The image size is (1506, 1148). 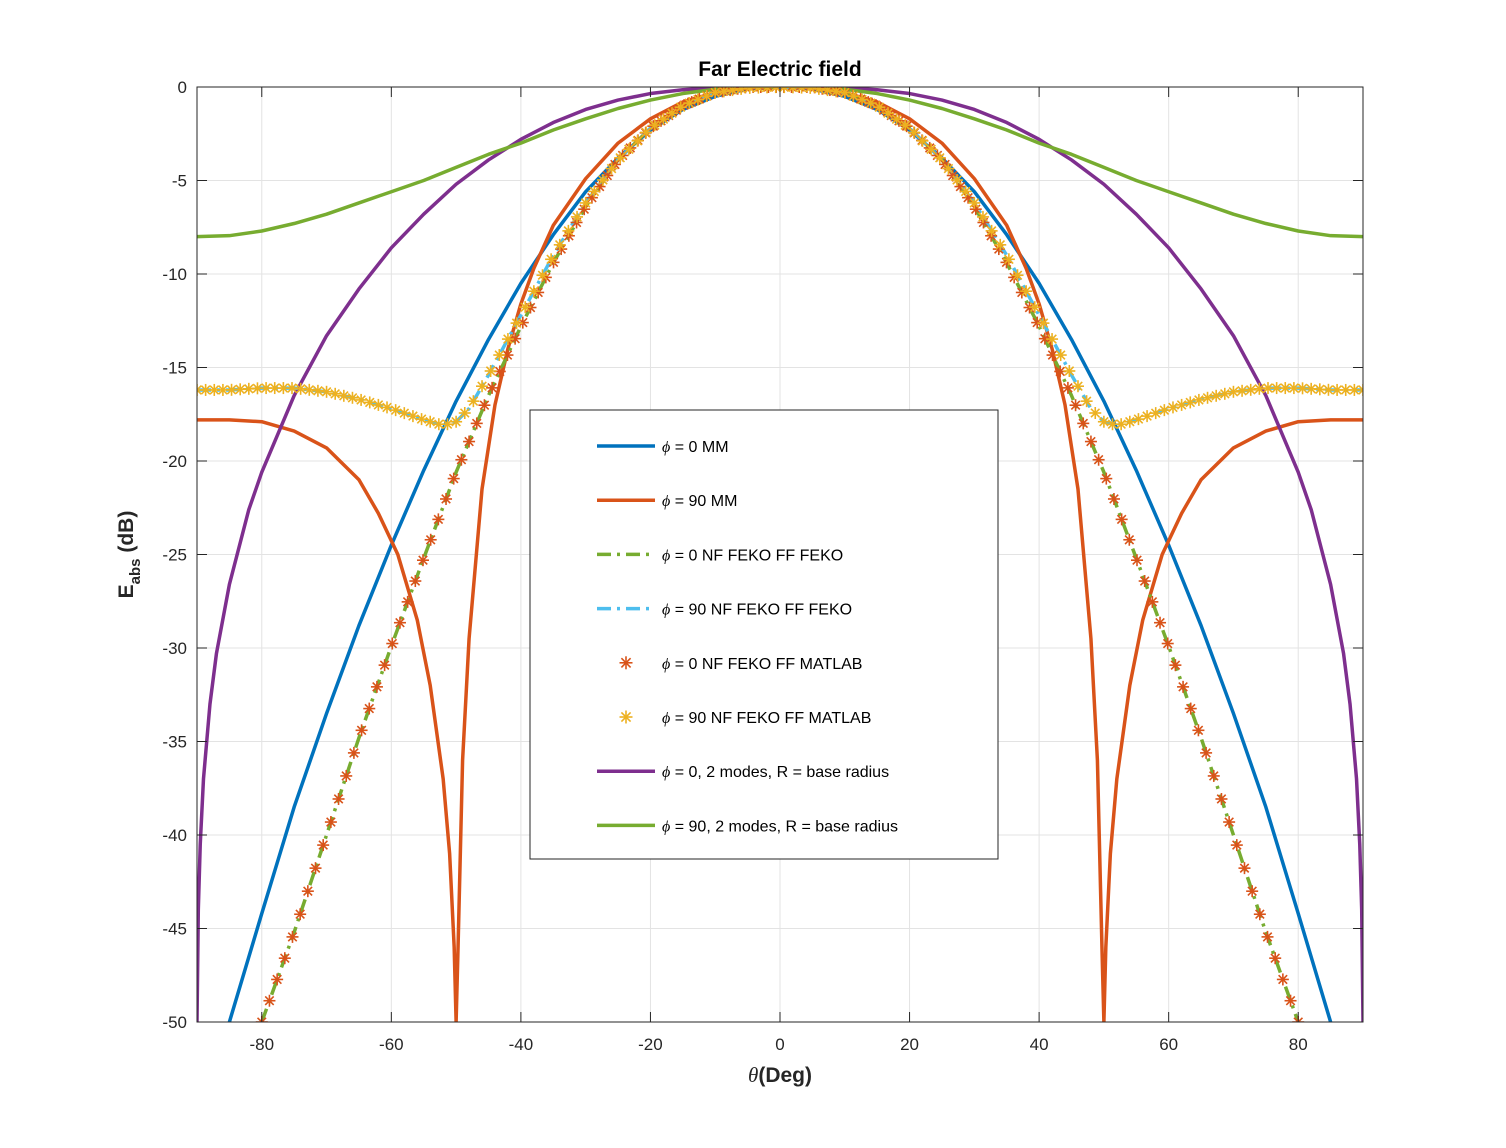 What do you see at coordinates (779, 772) in the screenshot?
I see `legend-label-text: = 0, 2 modes, R = base radius` at bounding box center [779, 772].